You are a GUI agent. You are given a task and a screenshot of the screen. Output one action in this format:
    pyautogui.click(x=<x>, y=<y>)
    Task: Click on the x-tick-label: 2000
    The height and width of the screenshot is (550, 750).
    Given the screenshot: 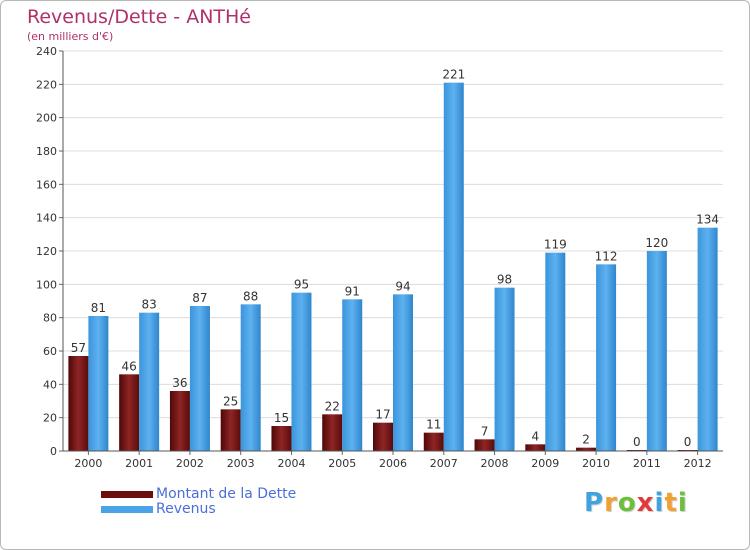 What is the action you would take?
    pyautogui.click(x=88, y=463)
    